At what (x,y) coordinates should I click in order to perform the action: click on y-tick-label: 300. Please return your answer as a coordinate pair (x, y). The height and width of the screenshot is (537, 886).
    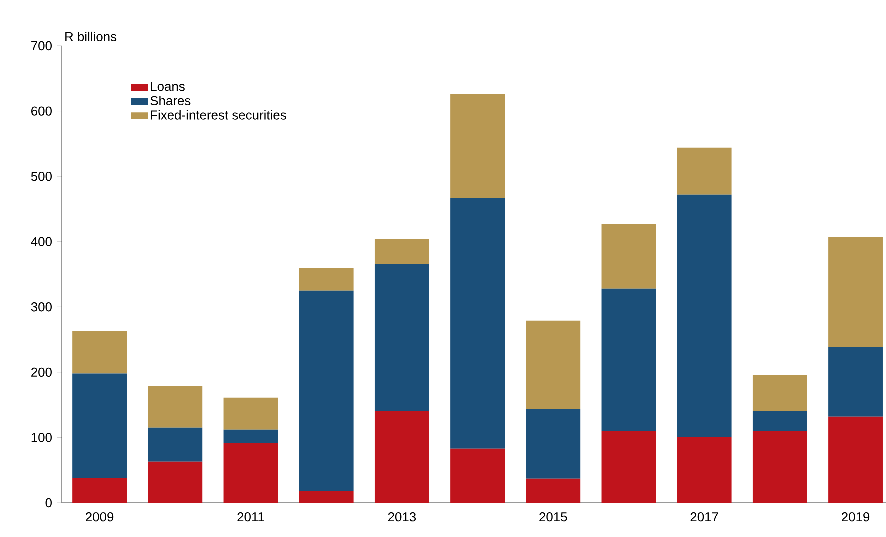
    Looking at the image, I should click on (41, 307).